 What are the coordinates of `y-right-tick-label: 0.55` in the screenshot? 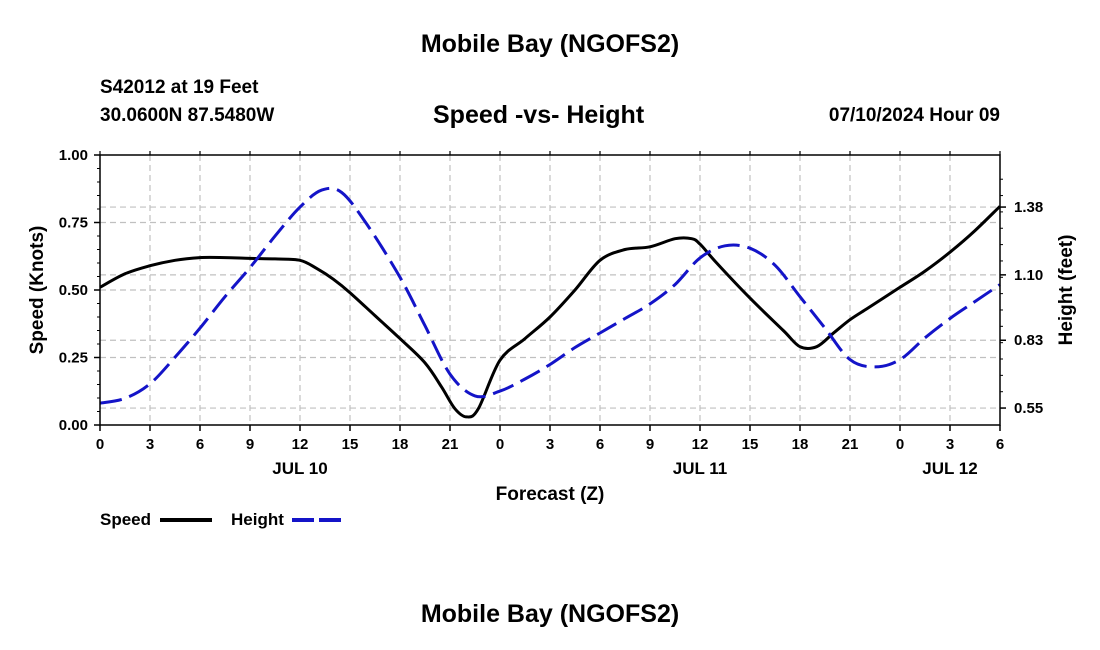 It's located at (1028, 408).